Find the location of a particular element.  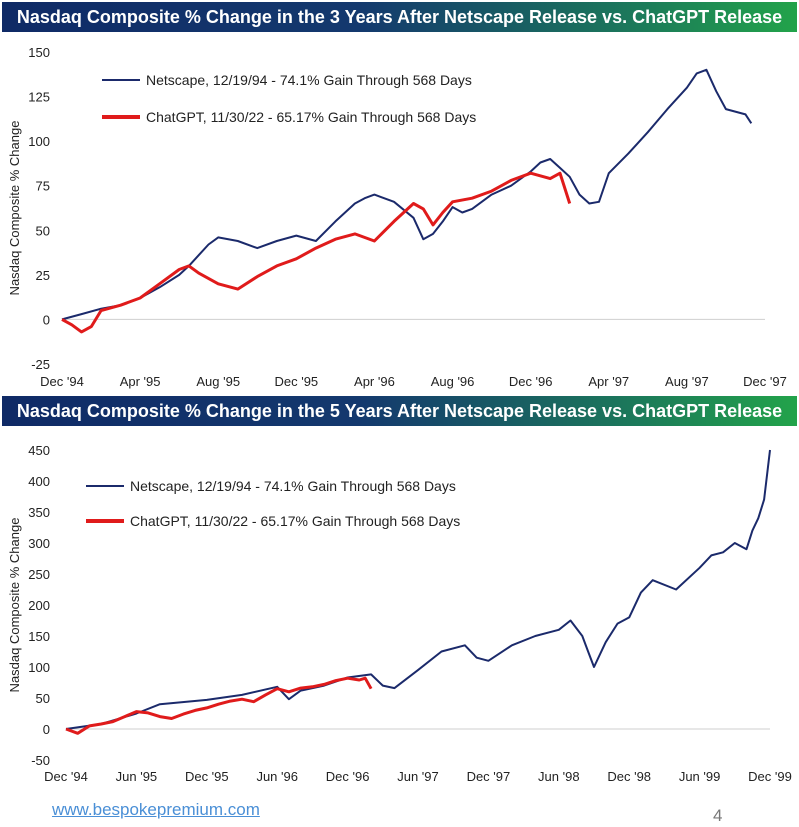

y-tick-label: -50 is located at coordinates (40, 760).